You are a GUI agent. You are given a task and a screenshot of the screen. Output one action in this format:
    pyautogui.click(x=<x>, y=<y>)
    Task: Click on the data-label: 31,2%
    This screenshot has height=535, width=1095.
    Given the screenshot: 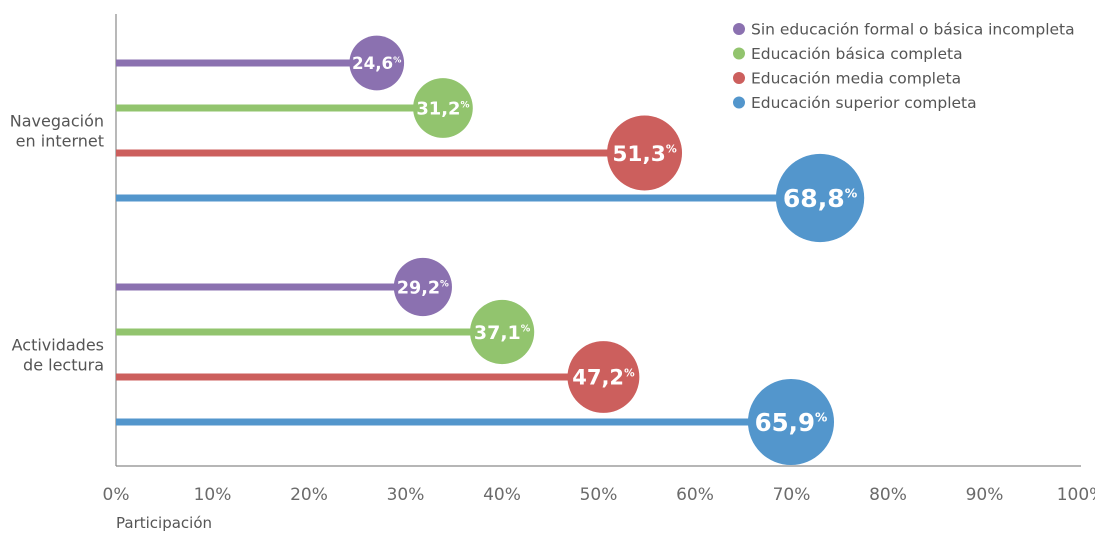 What is the action you would take?
    pyautogui.click(x=442, y=108)
    